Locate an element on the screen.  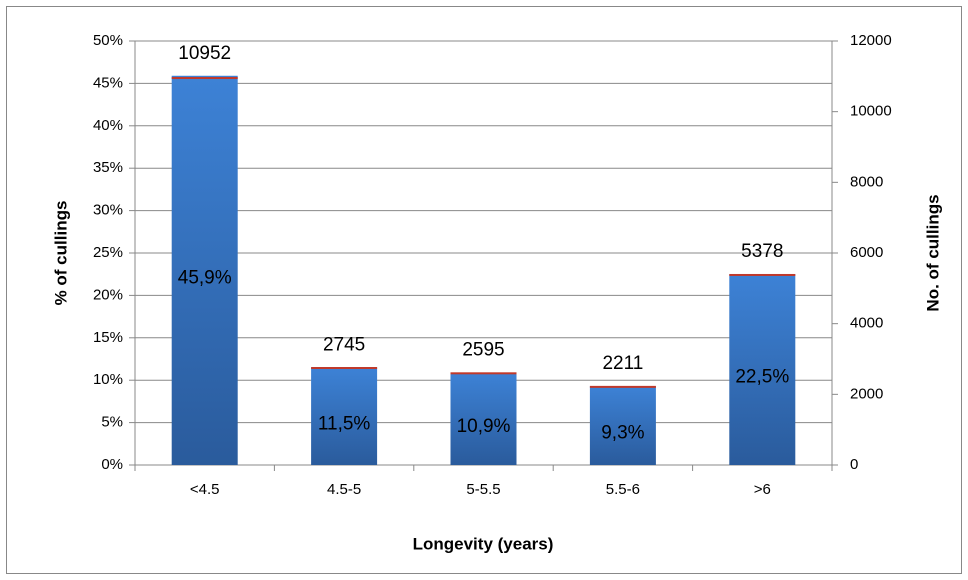
y-tick-label: 45% is located at coordinates (108, 82).